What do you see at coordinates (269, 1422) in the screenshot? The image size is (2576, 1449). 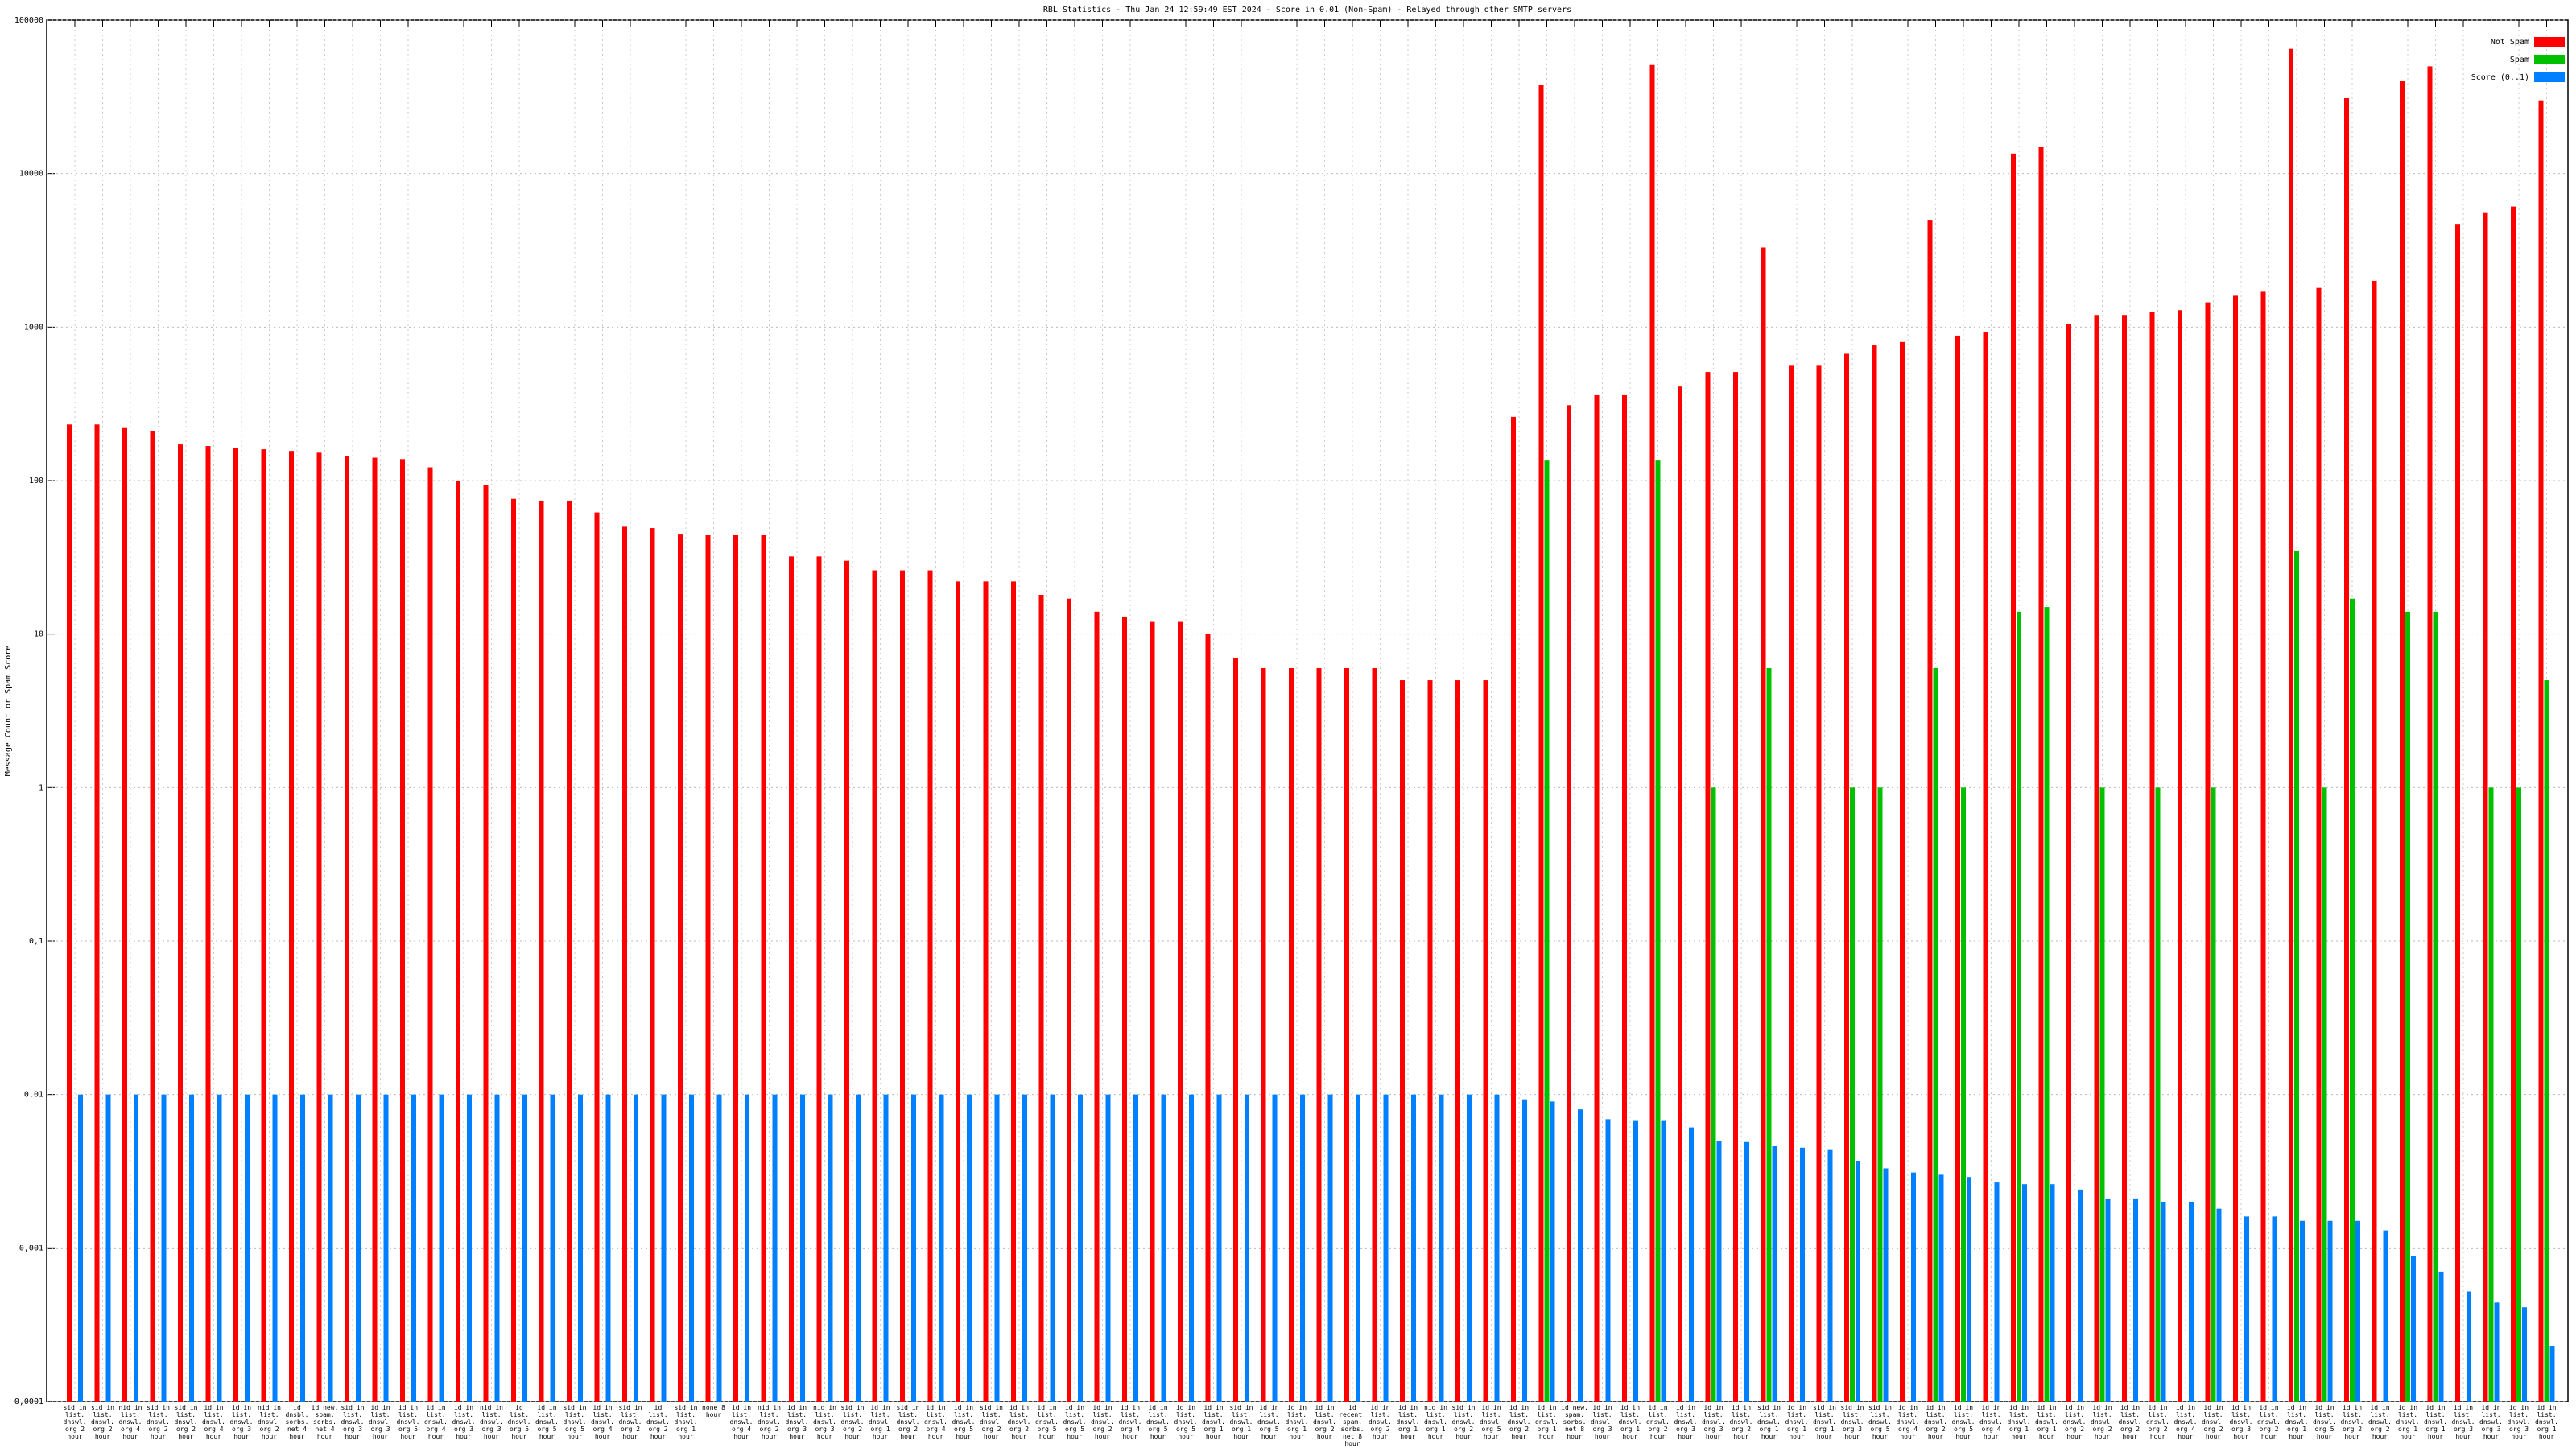 I see `x-tick-label: nid in list. dnswl. org 2 hour` at bounding box center [269, 1422].